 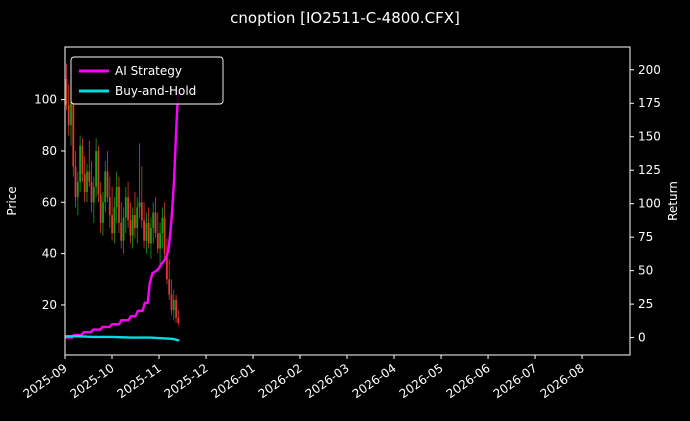 I want to click on legend-label: AI Strategy, so click(x=148, y=71).